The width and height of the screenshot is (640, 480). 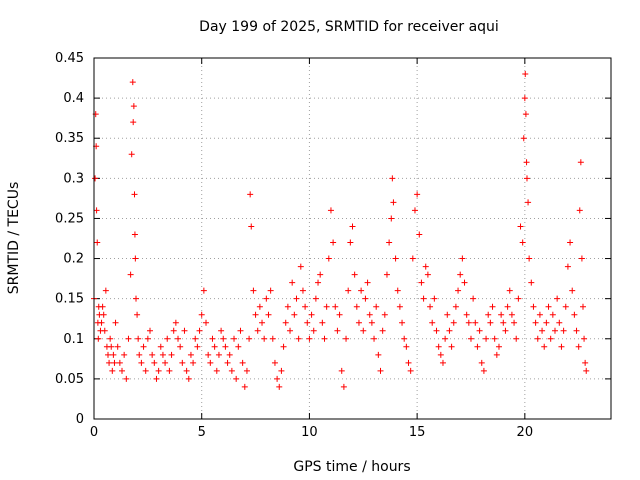 I want to click on x-tick-label: 10, so click(x=309, y=432).